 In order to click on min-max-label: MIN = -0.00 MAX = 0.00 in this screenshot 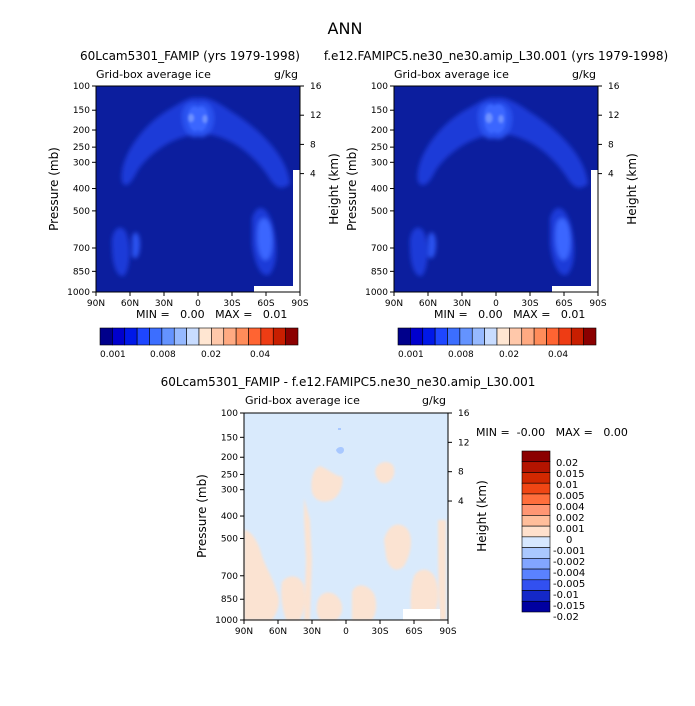, I will do `click(552, 432)`.